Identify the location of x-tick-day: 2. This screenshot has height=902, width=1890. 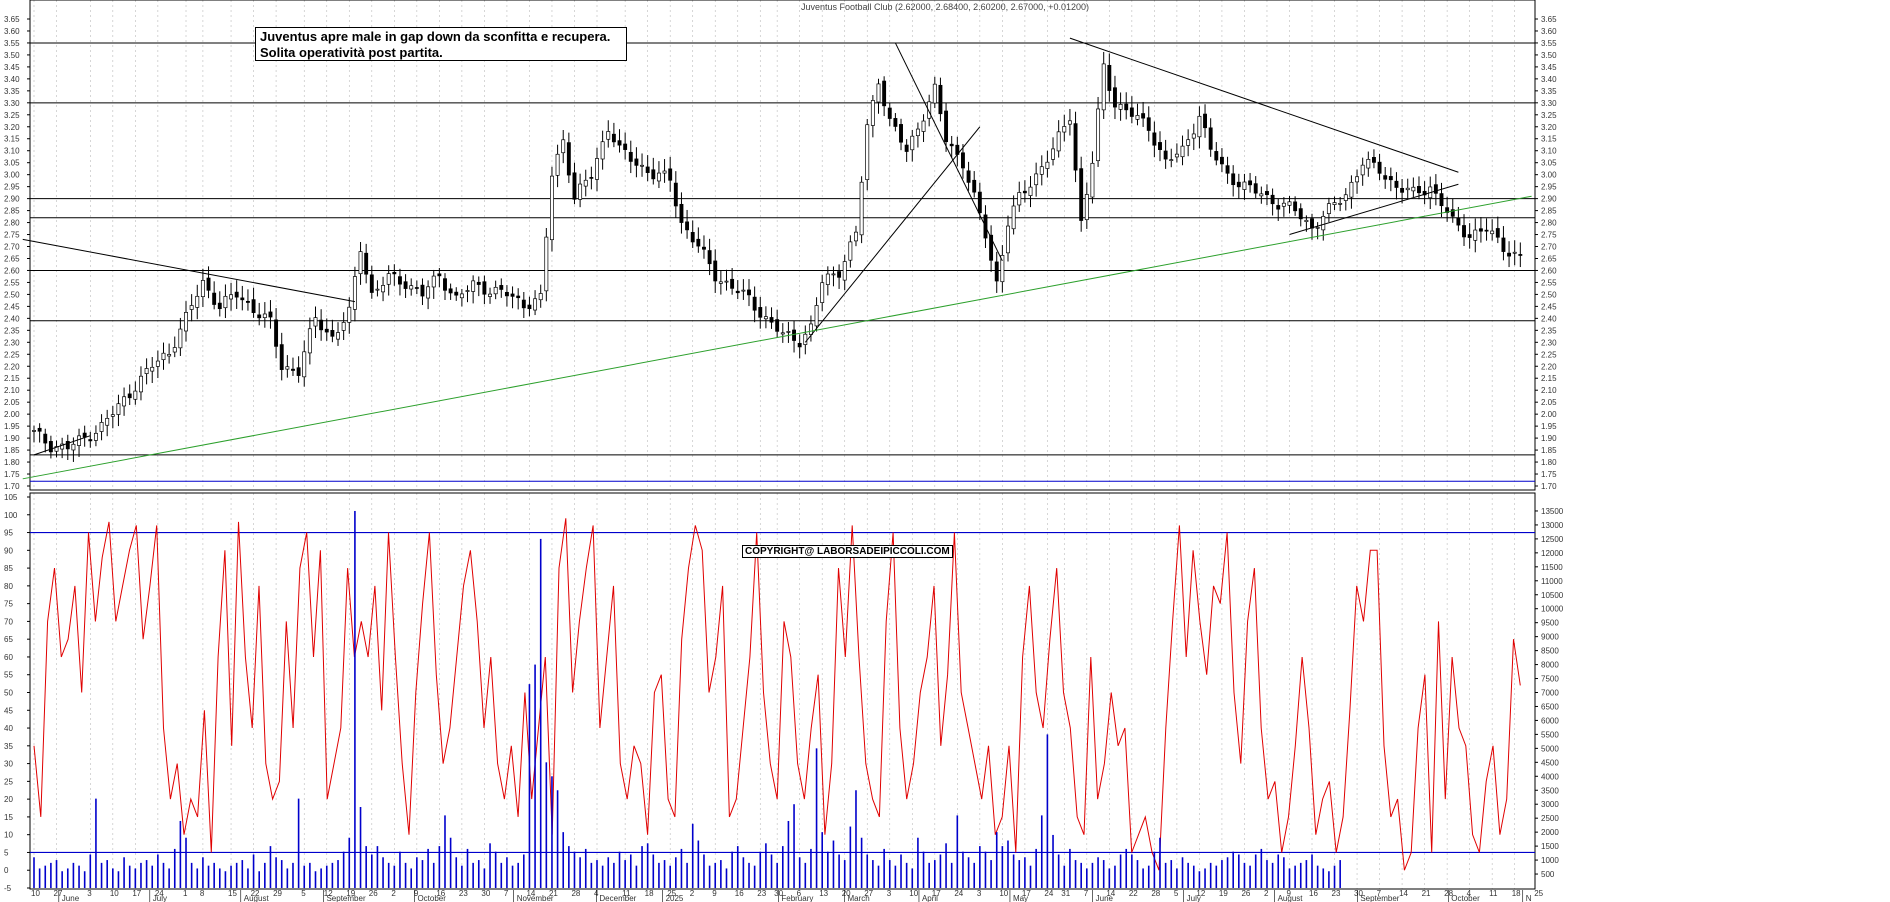
(692, 893).